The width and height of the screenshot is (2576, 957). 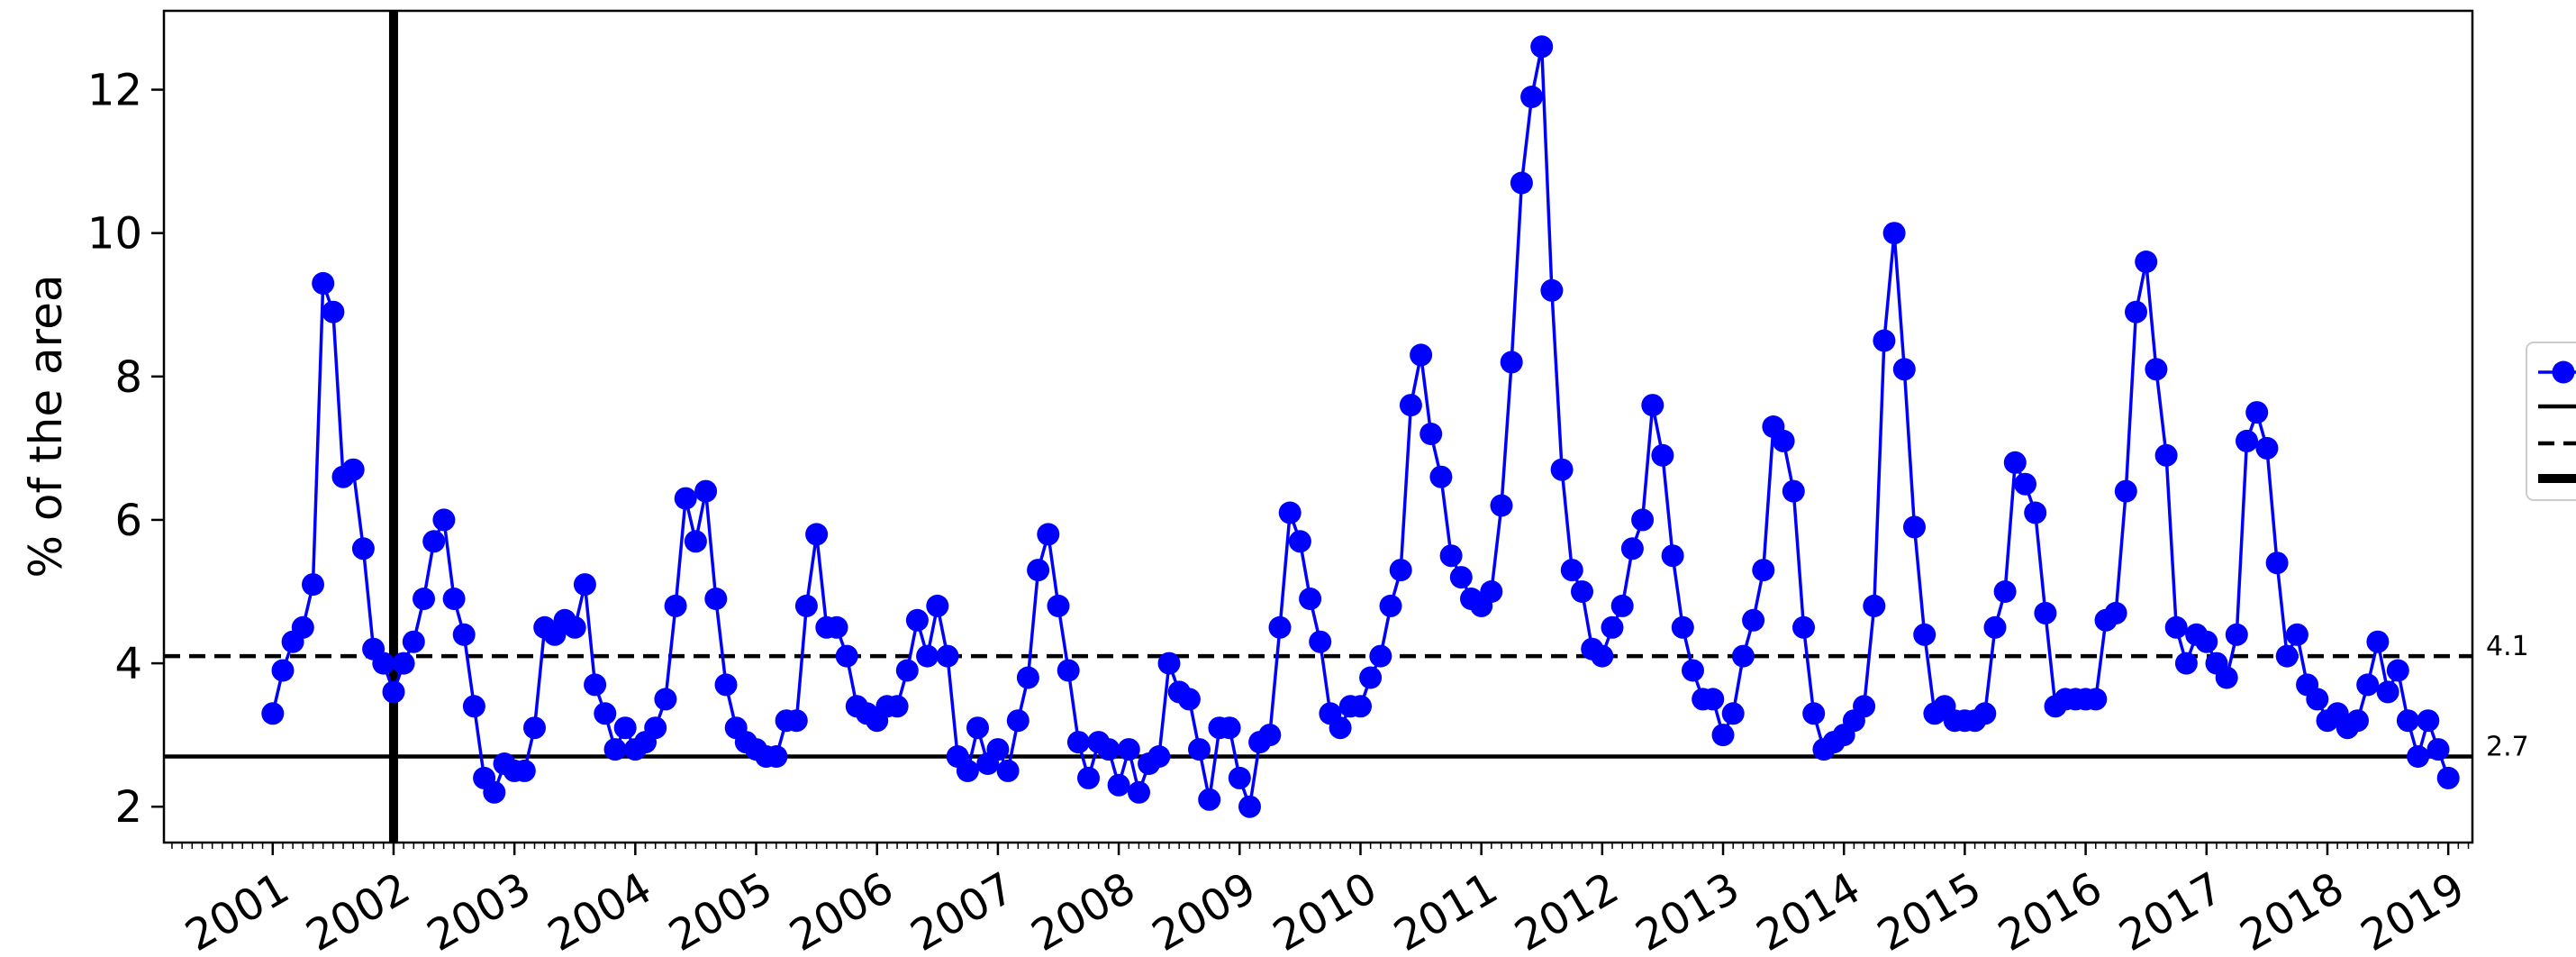 I want to click on x-tick-label: 2004, so click(x=600, y=909).